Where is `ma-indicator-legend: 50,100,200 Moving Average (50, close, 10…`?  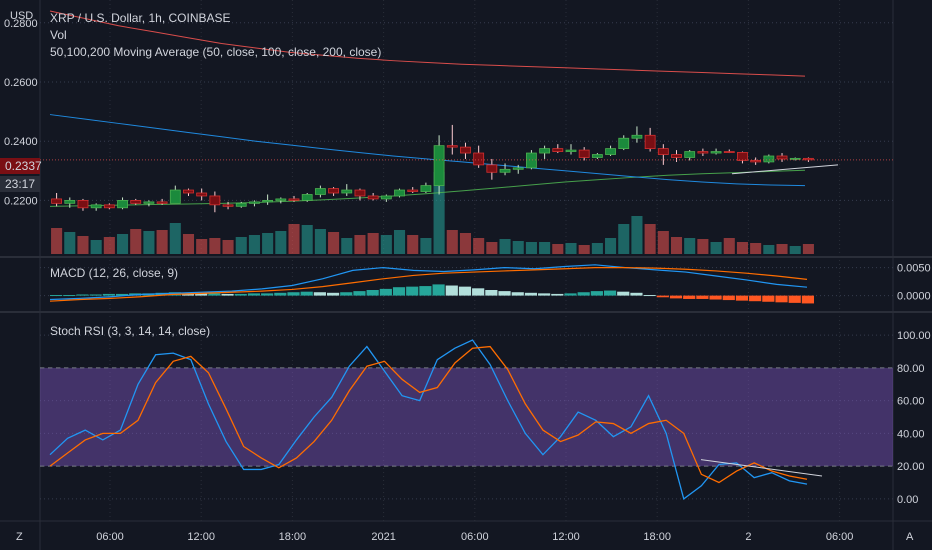
ma-indicator-legend: 50,100,200 Moving Average (50, close, 10… is located at coordinates (216, 52).